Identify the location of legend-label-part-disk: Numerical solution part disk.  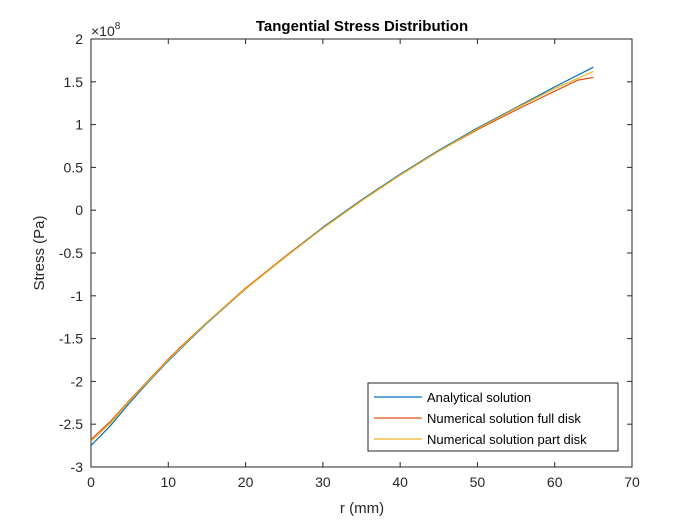
(507, 439).